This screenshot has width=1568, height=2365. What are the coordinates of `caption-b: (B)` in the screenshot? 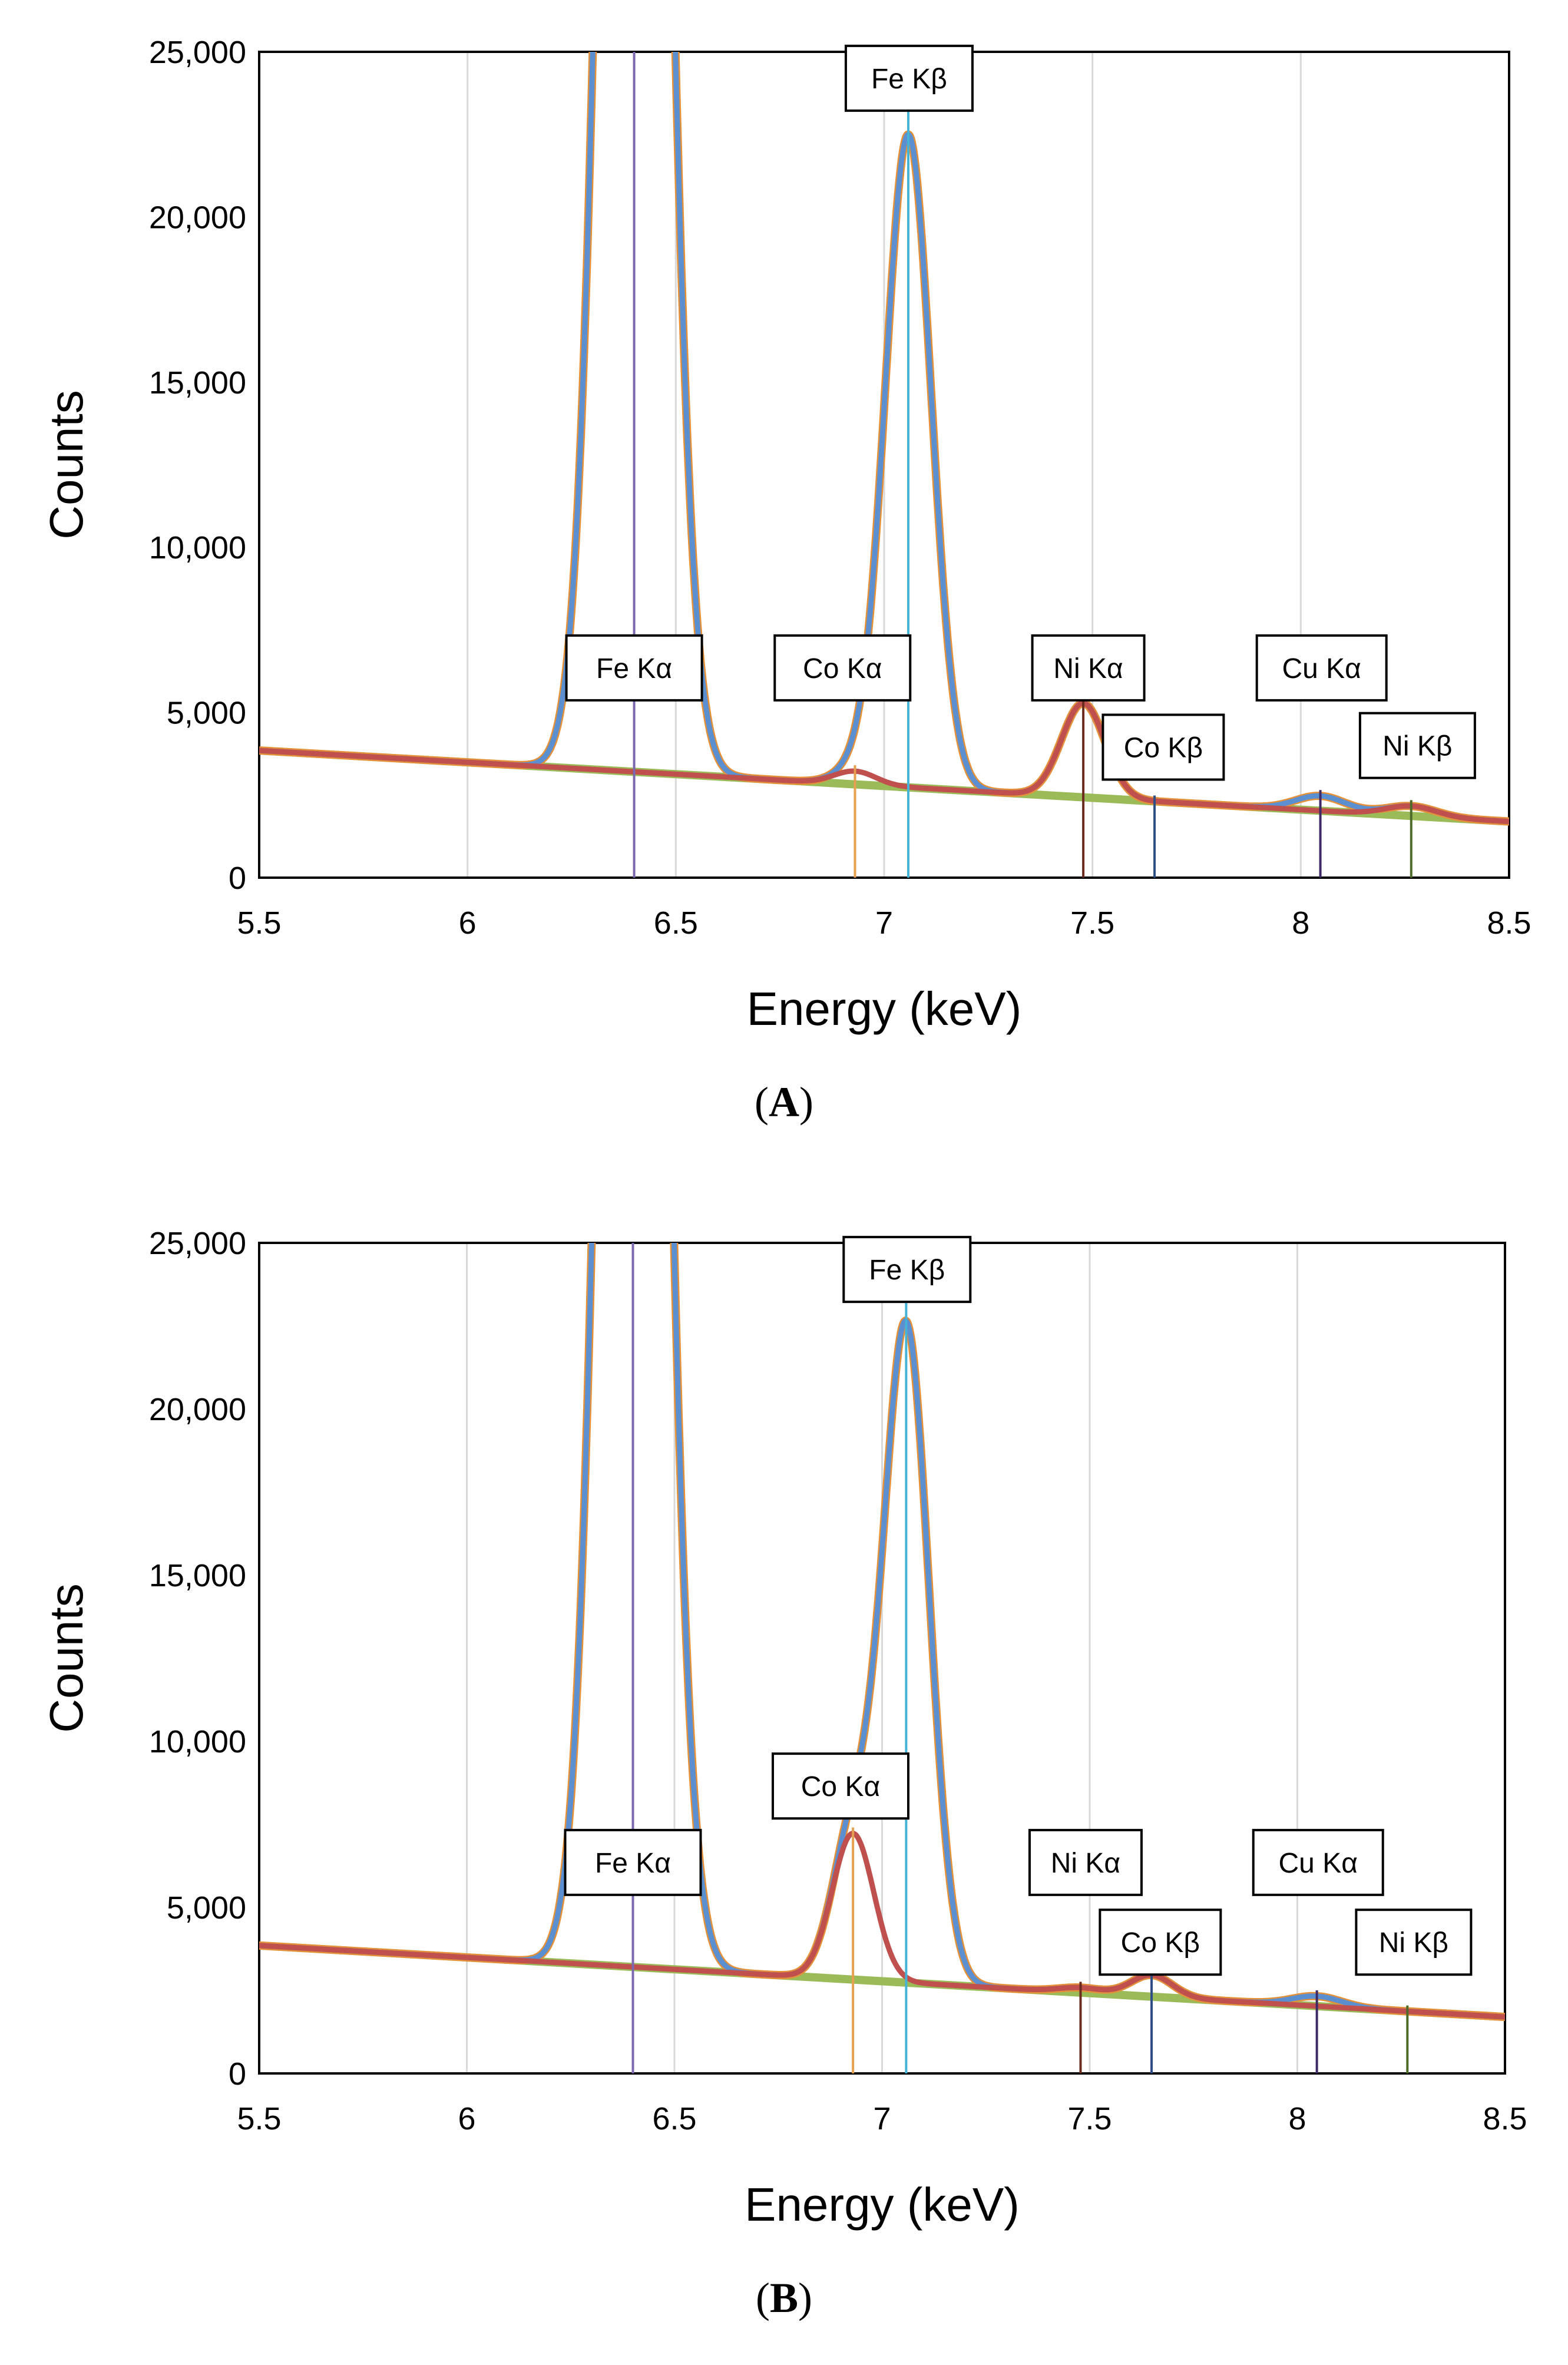 It's located at (784, 2297).